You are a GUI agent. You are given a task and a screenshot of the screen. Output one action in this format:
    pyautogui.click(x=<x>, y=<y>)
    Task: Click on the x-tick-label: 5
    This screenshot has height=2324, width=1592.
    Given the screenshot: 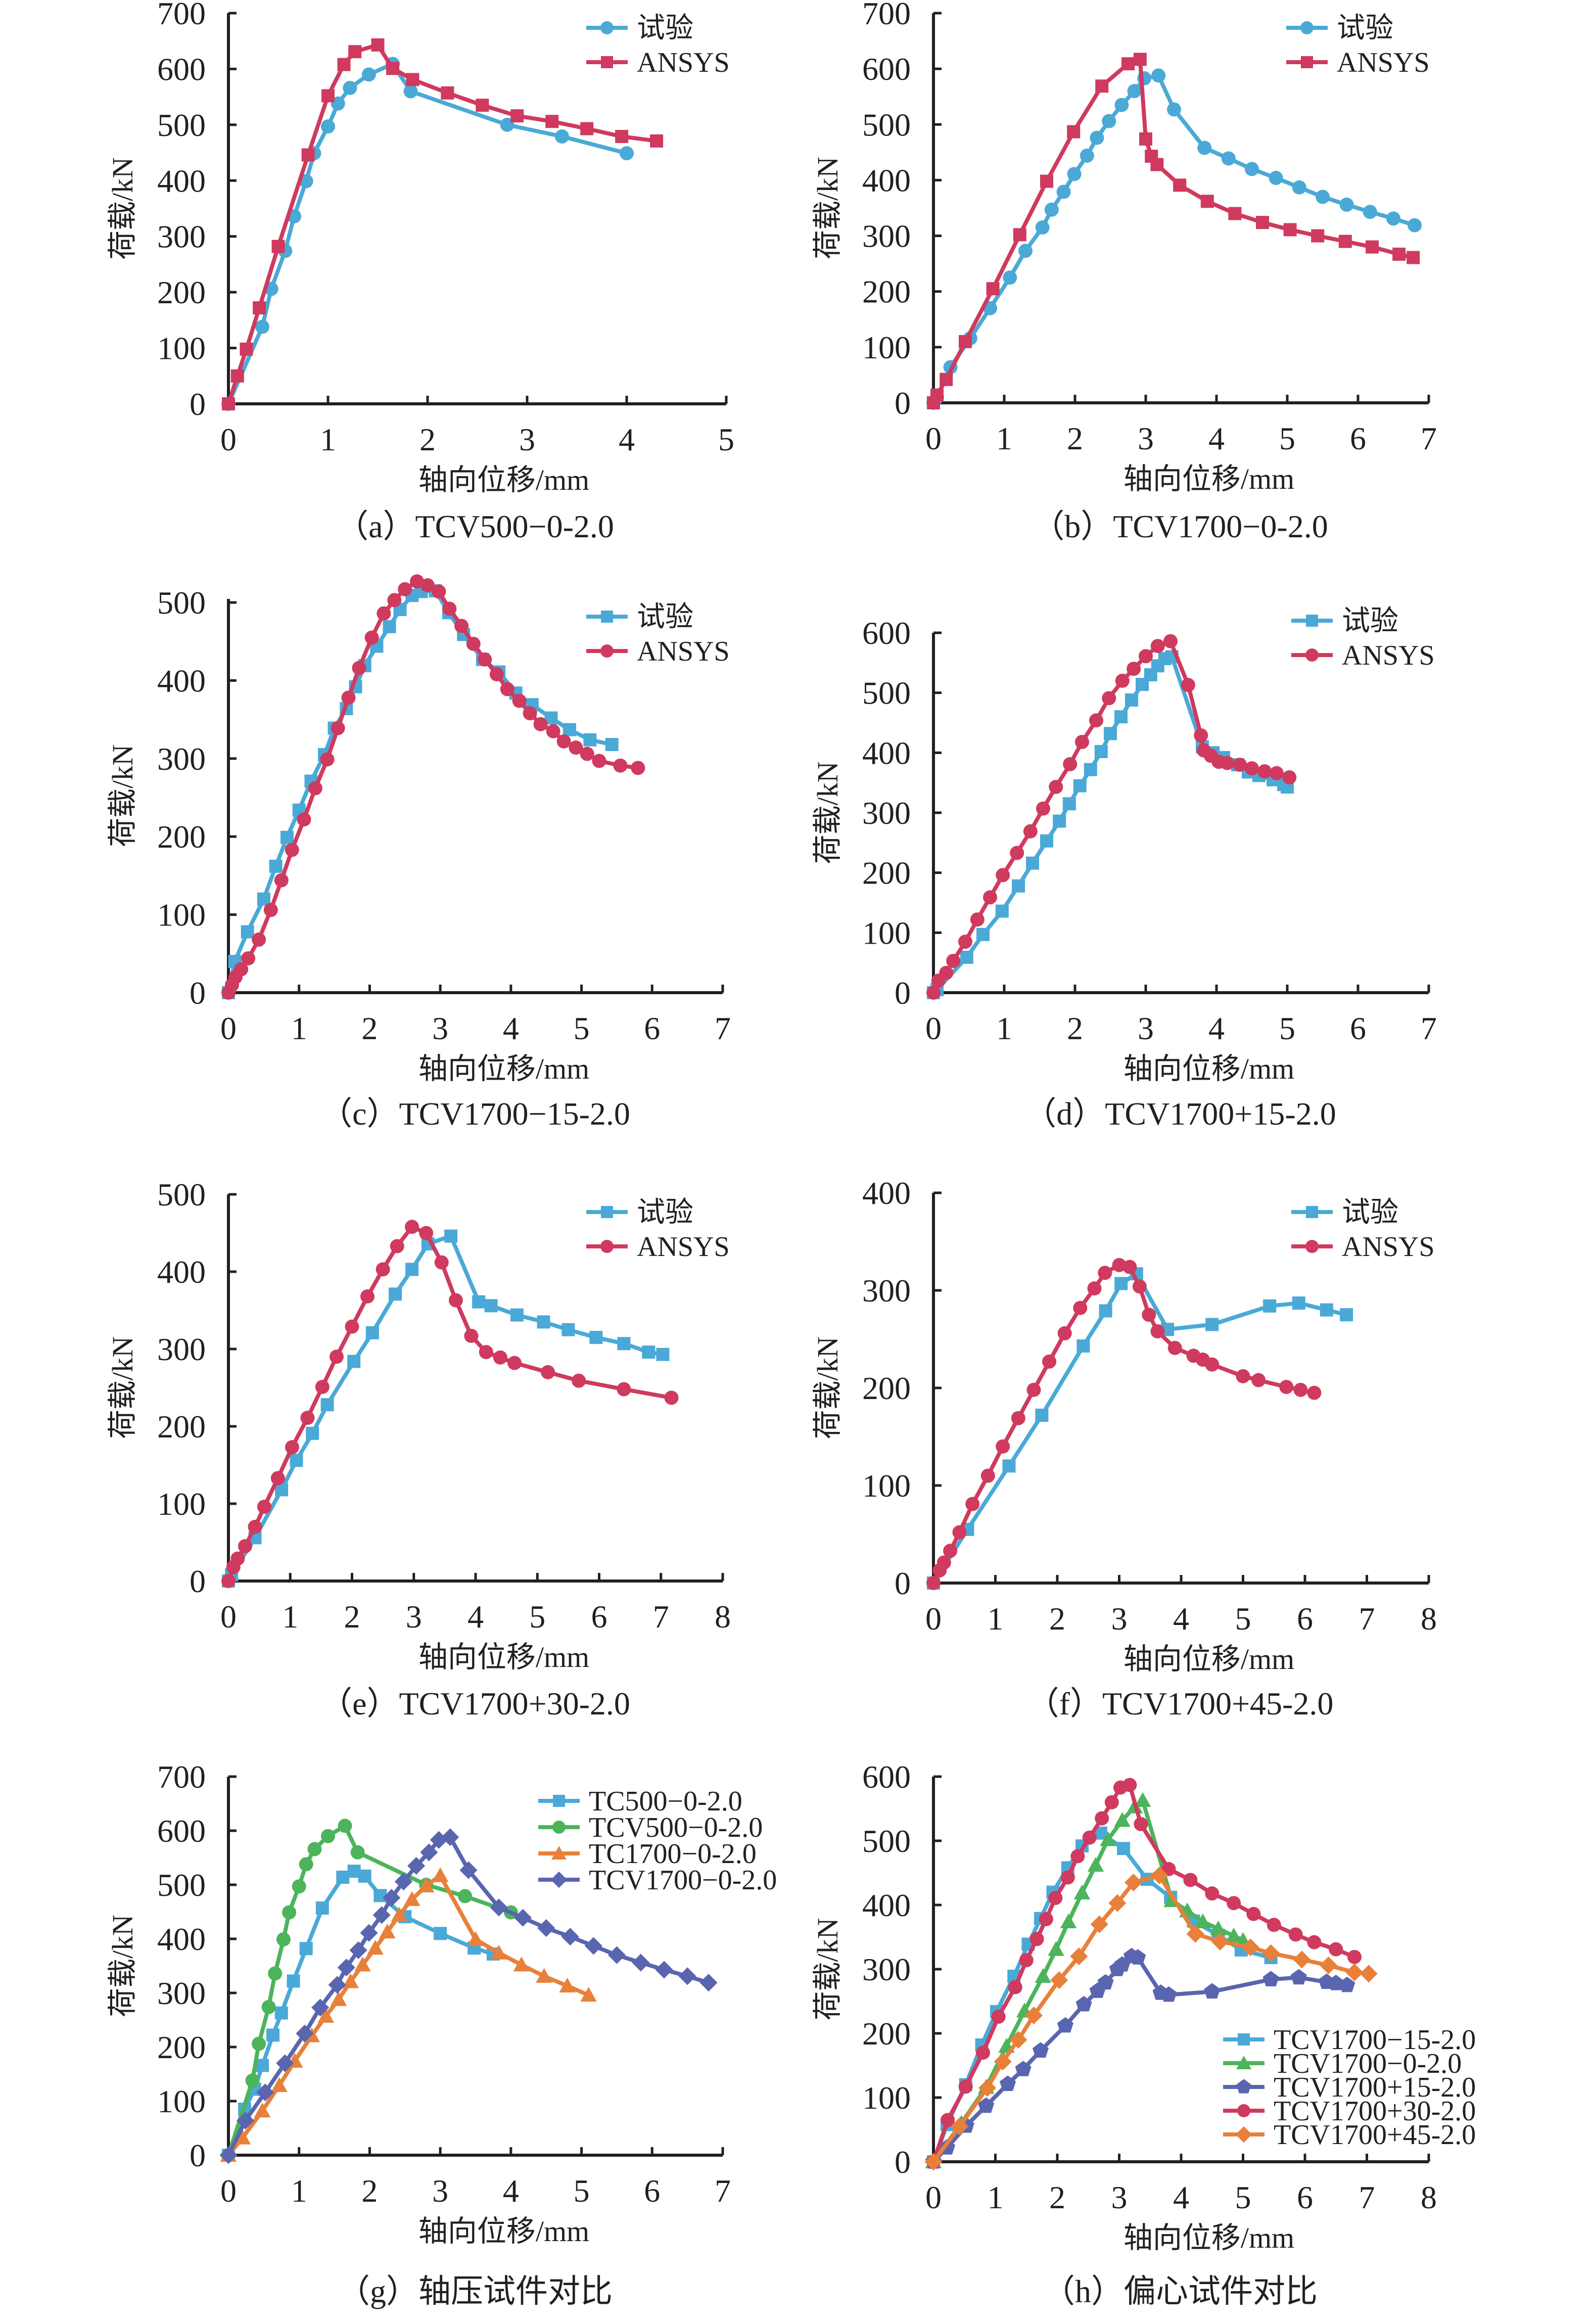 What is the action you would take?
    pyautogui.click(x=582, y=1028)
    